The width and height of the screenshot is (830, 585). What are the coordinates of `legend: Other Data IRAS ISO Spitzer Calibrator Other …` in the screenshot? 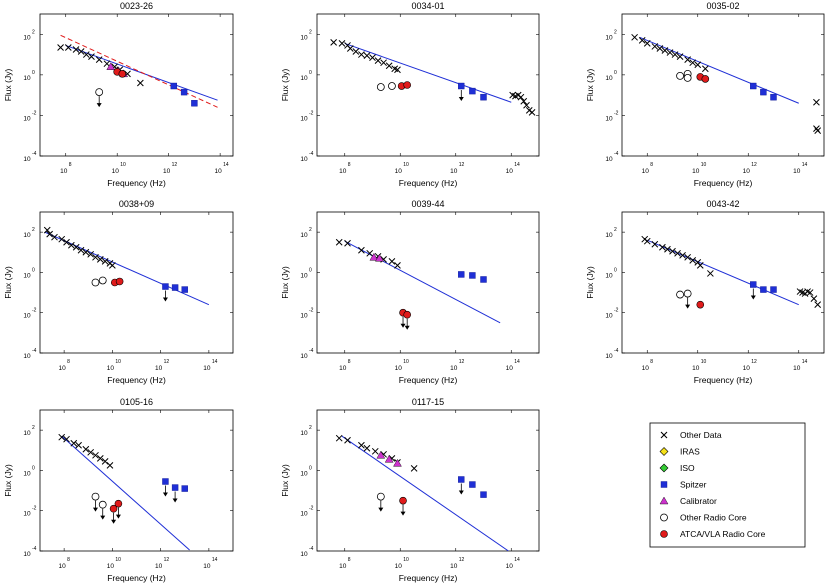 It's located at (727, 485).